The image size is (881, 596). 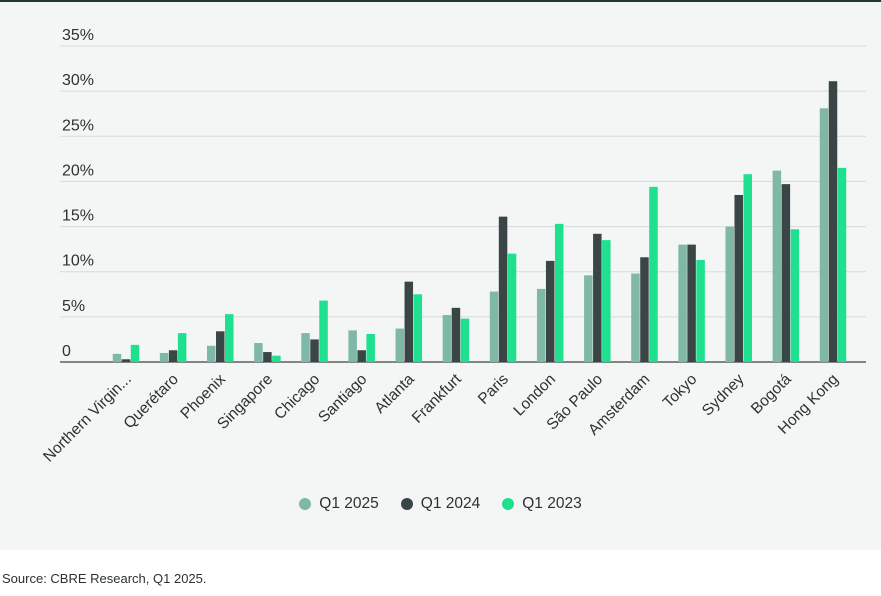 What do you see at coordinates (680, 391) in the screenshot?
I see `x-category-label: Tokyo` at bounding box center [680, 391].